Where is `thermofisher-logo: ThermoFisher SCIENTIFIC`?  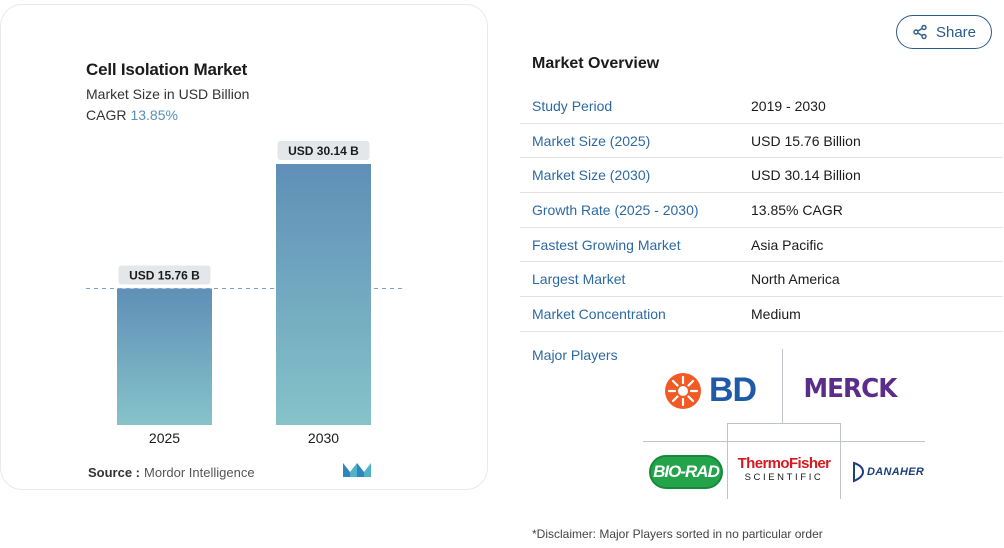
thermofisher-logo: ThermoFisher SCIENTIFIC is located at coordinates (784, 469).